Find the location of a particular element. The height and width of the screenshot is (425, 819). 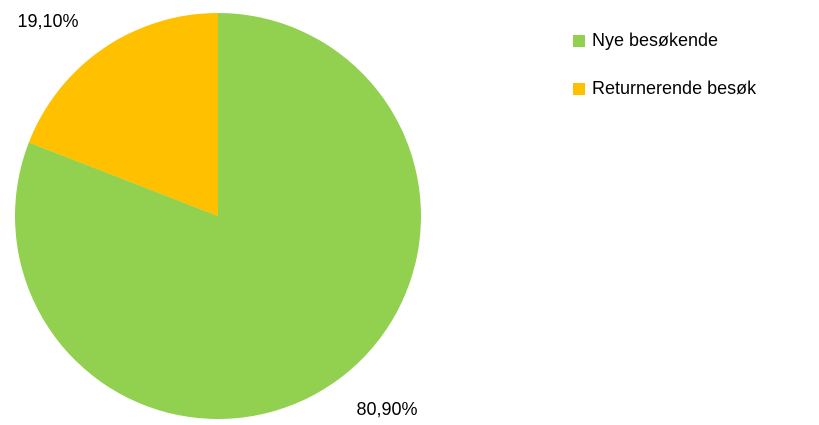

pie-slice is located at coordinates (123, 114).